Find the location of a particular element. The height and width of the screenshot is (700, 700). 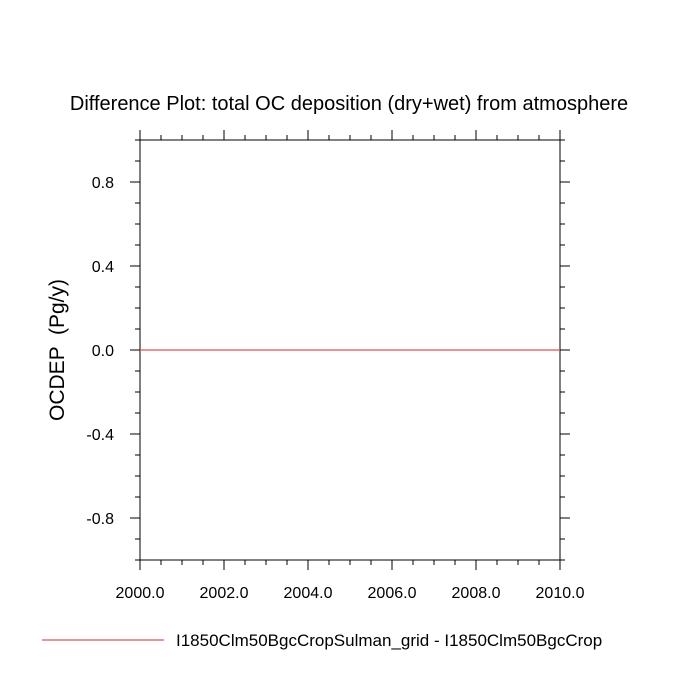

x-tick-label: 2002.0 is located at coordinates (224, 593).